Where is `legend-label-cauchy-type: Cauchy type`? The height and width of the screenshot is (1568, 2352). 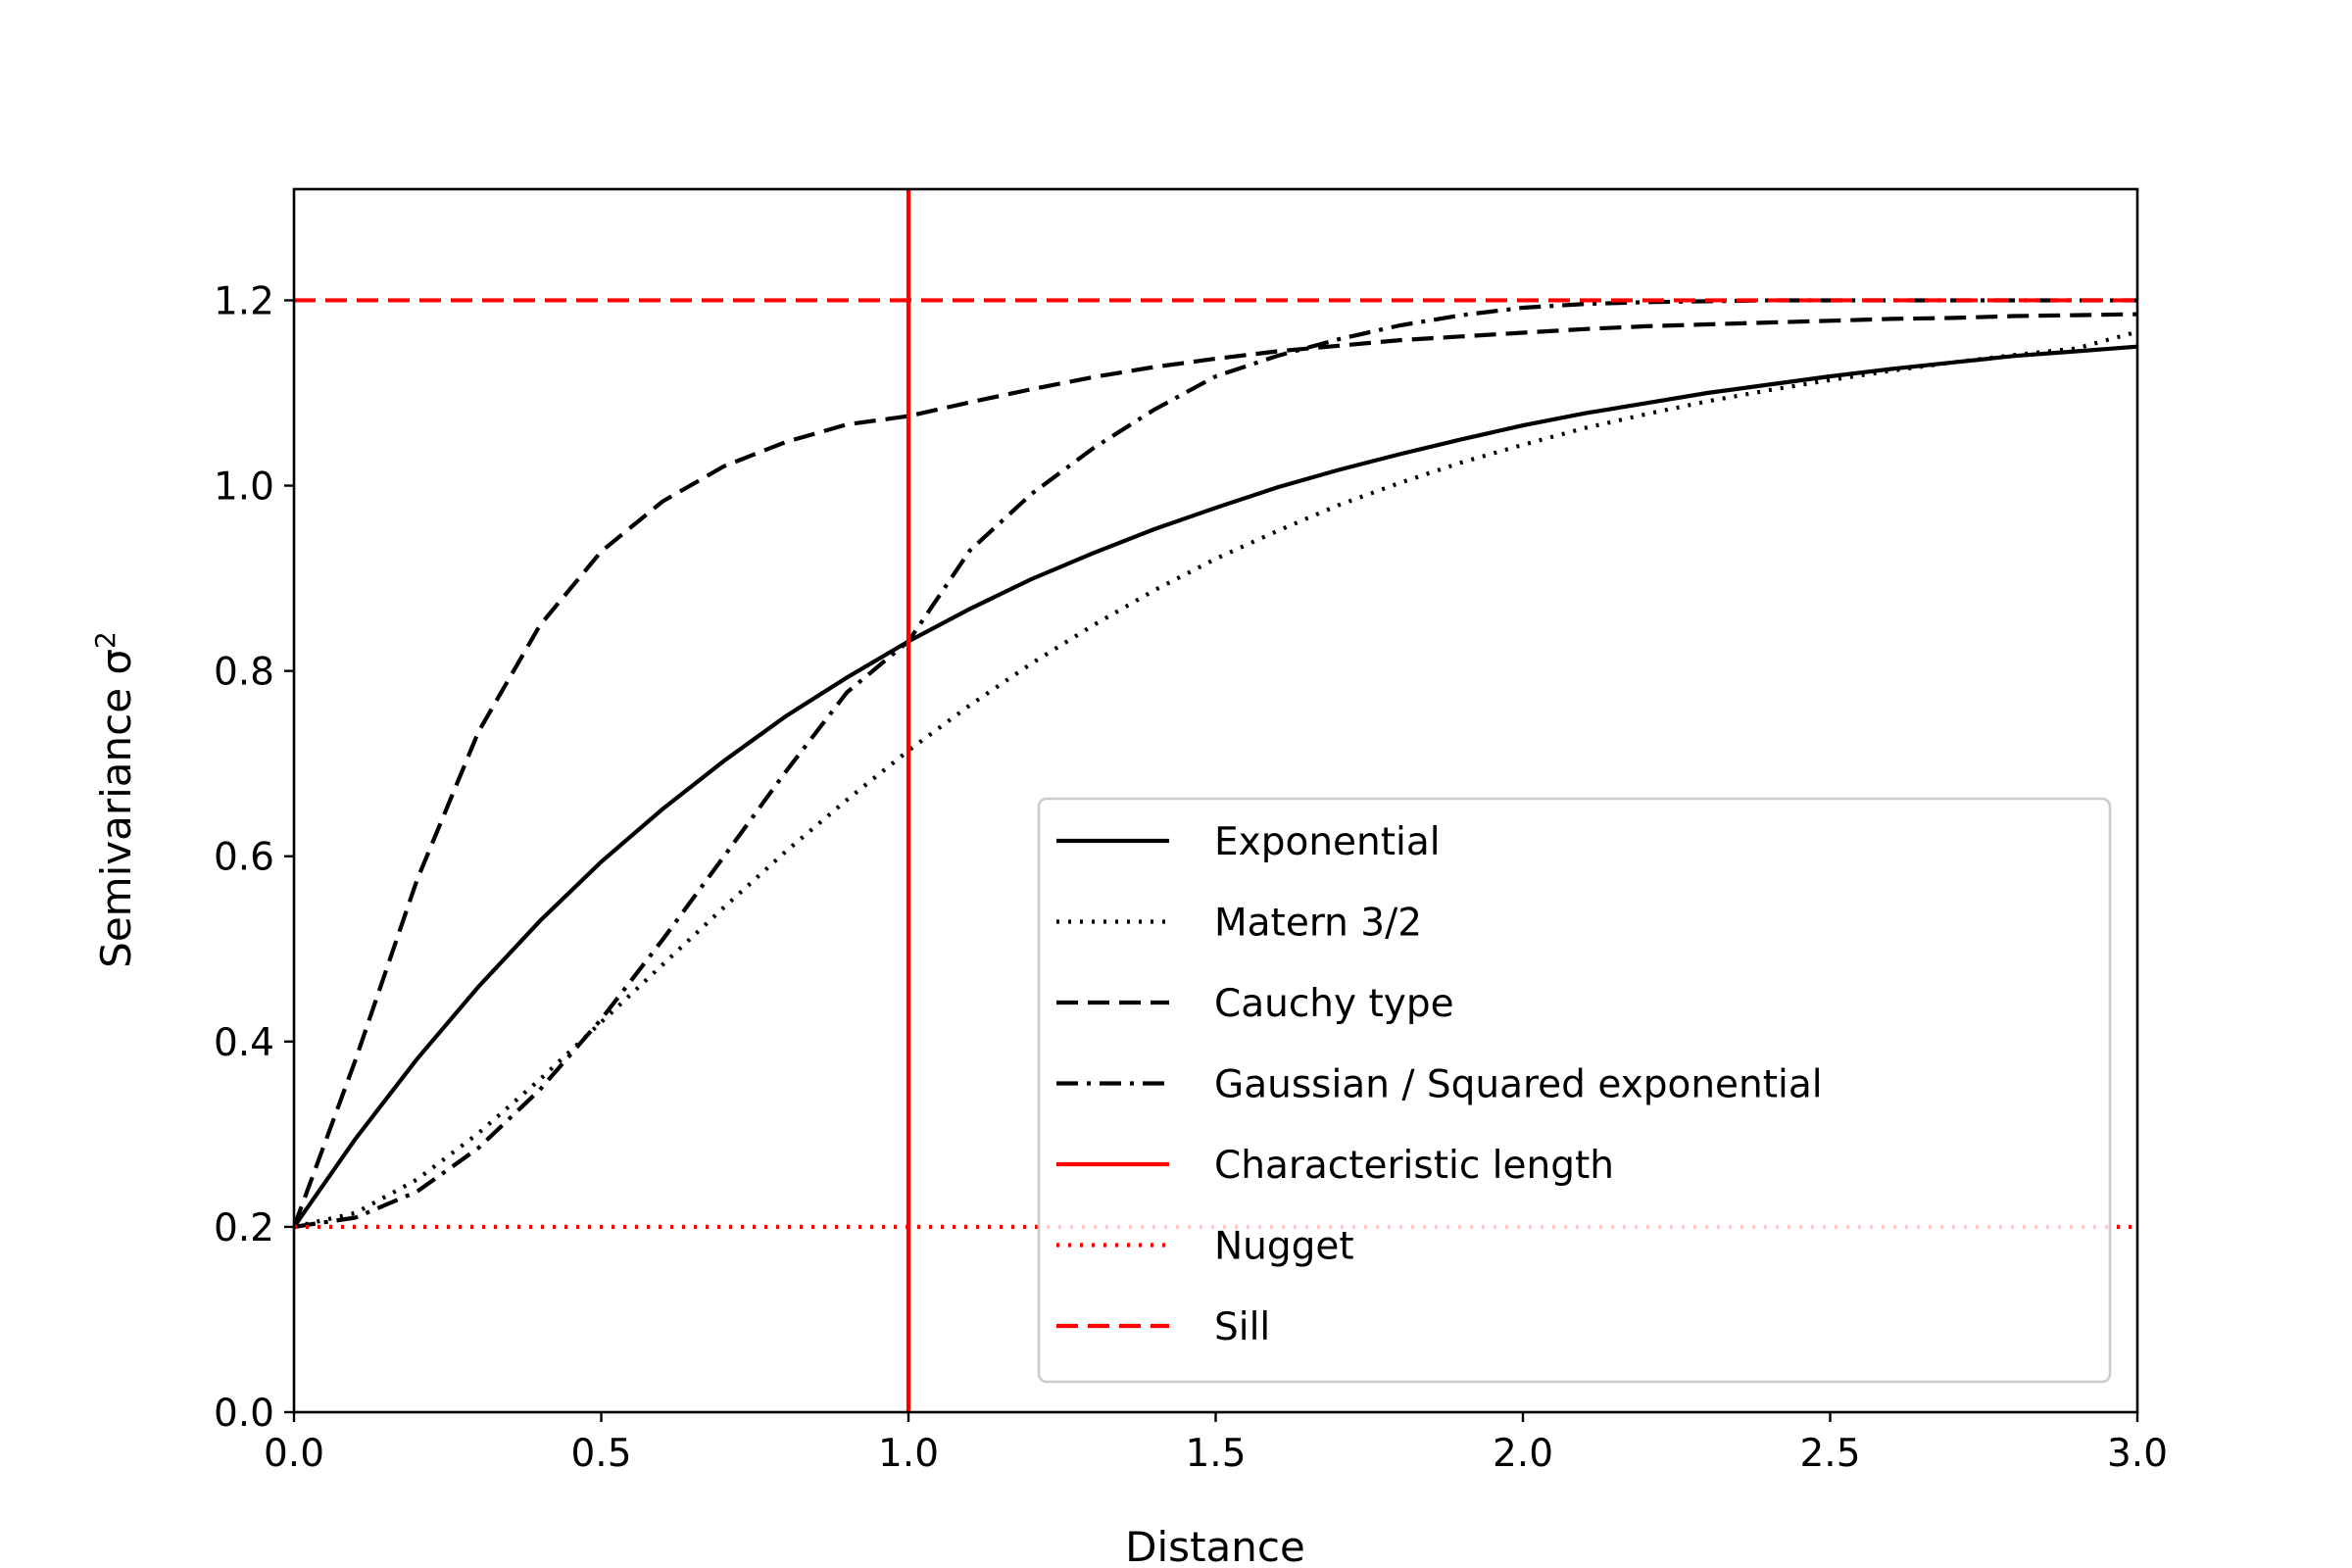 legend-label-cauchy-type: Cauchy type is located at coordinates (1334, 1004).